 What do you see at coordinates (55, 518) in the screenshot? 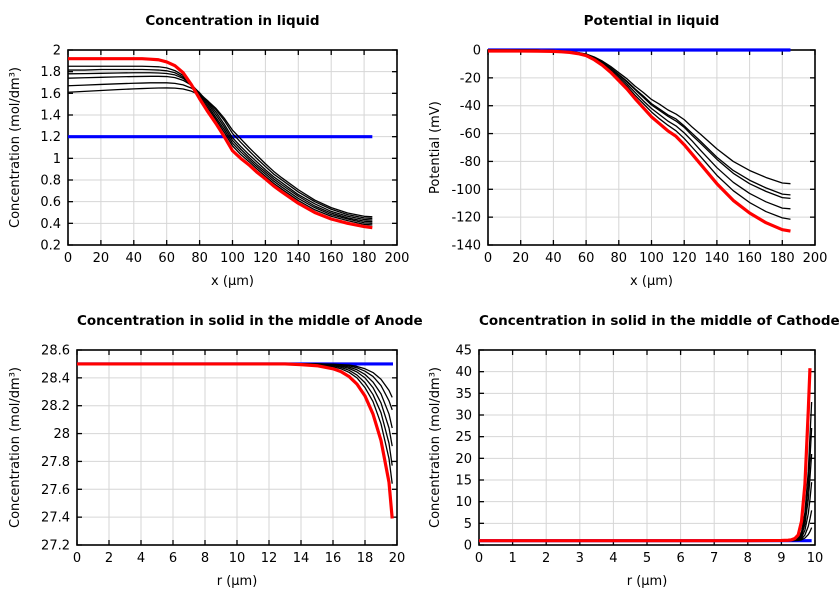
I see `svg-text: 27.4` at bounding box center [55, 518].